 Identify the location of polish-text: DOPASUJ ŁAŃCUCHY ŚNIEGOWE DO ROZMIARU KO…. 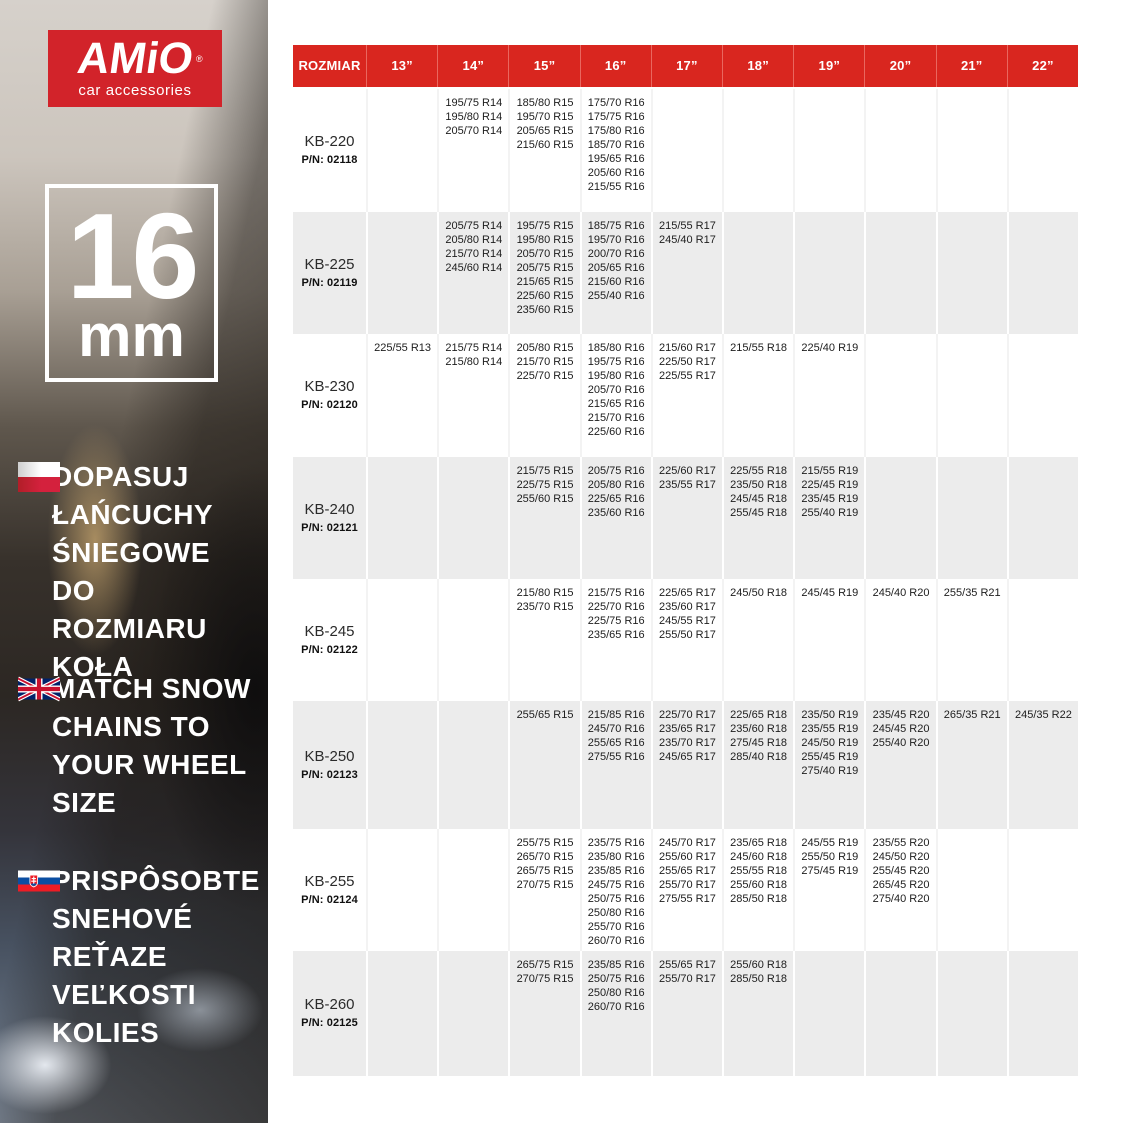
(133, 571).